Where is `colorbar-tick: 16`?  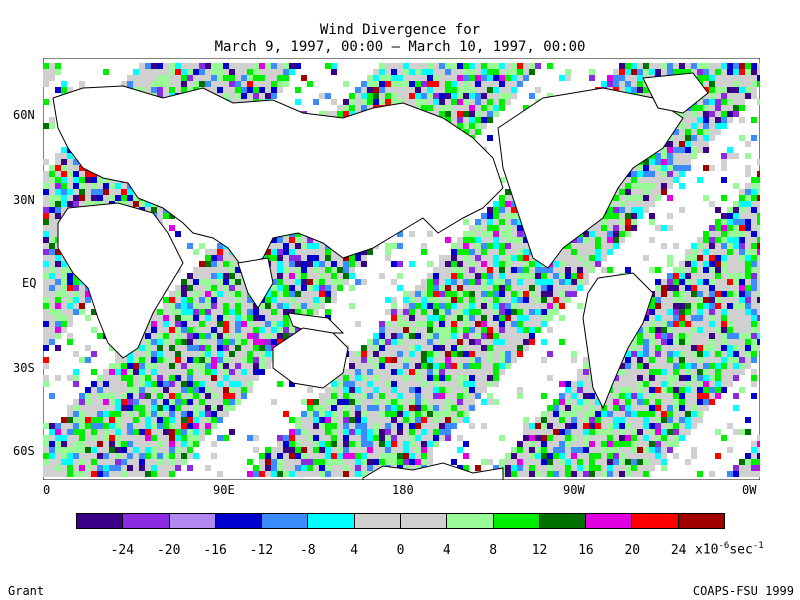
colorbar-tick: 16 is located at coordinates (586, 550).